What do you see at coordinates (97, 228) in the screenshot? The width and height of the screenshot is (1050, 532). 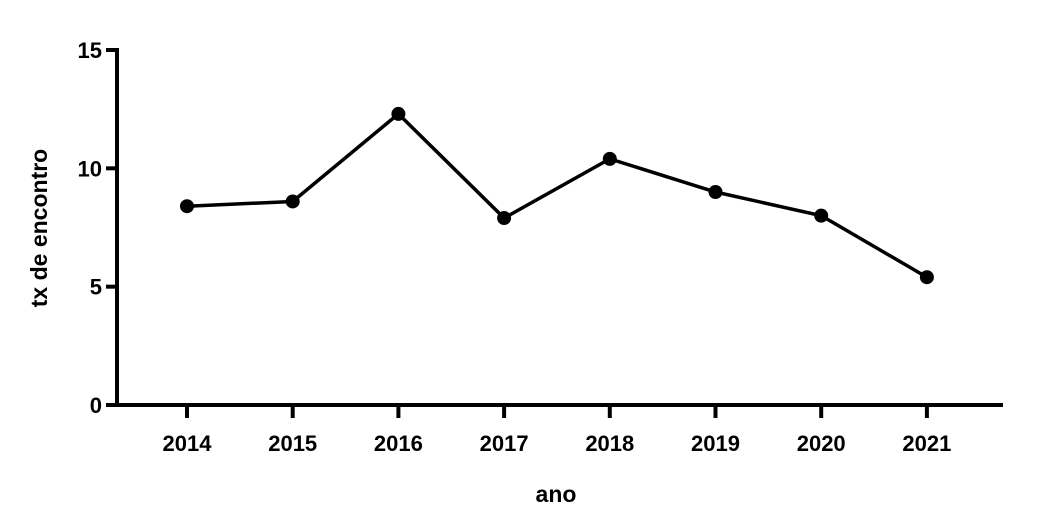 I see `y-ticks: 0 5 10 15` at bounding box center [97, 228].